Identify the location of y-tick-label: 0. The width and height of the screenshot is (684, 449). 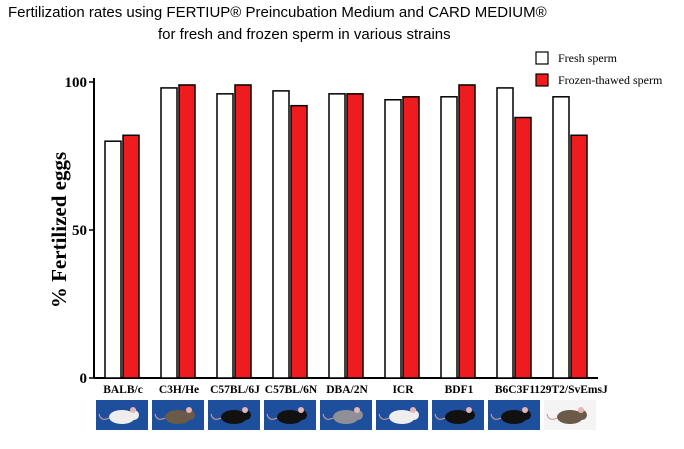
(84, 379).